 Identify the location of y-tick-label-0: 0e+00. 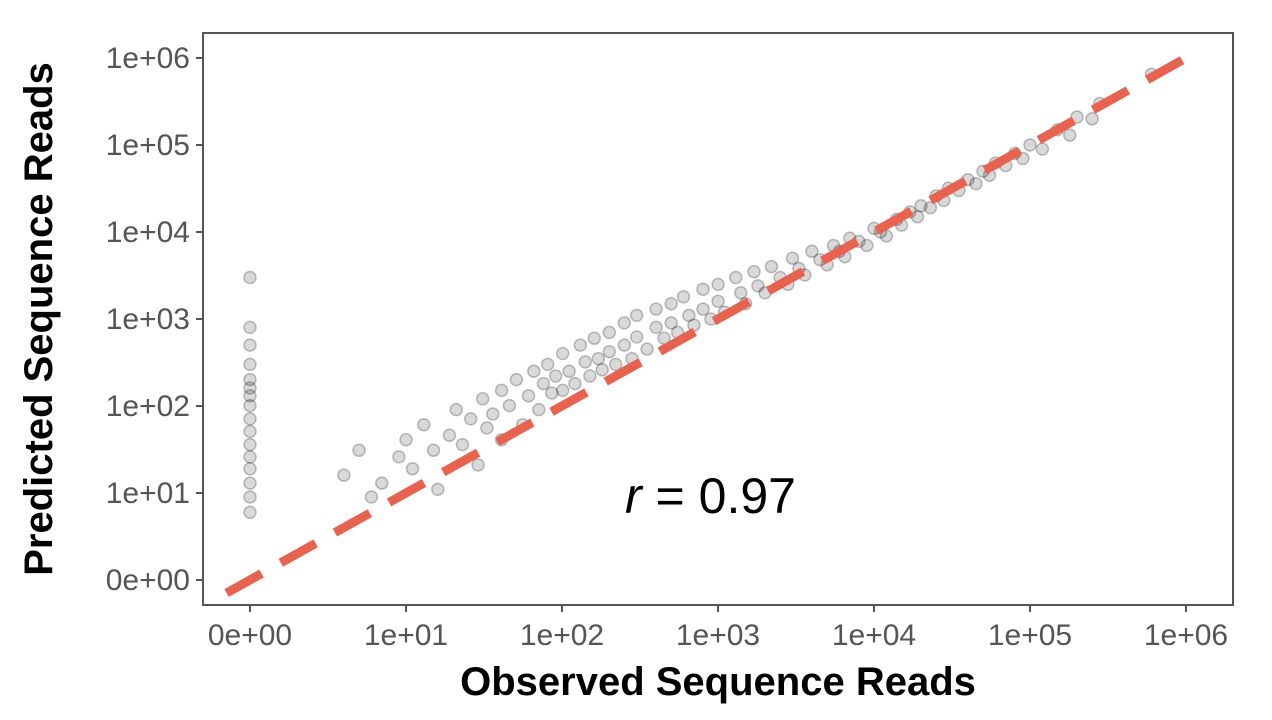
(148, 580).